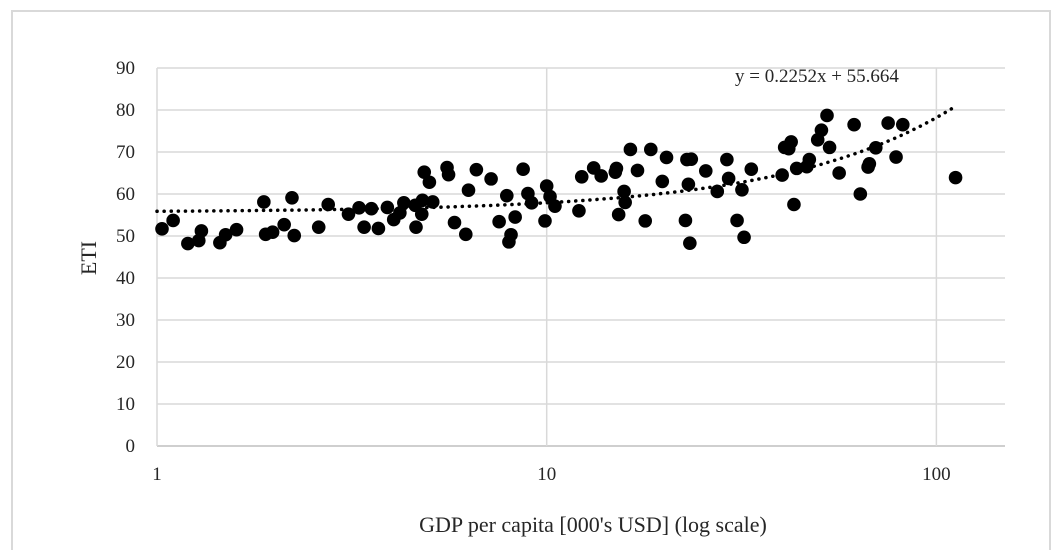  What do you see at coordinates (125, 257) in the screenshot?
I see `y-axis-ticks: 0 10 20 30 40 50 60 70 80 90` at bounding box center [125, 257].